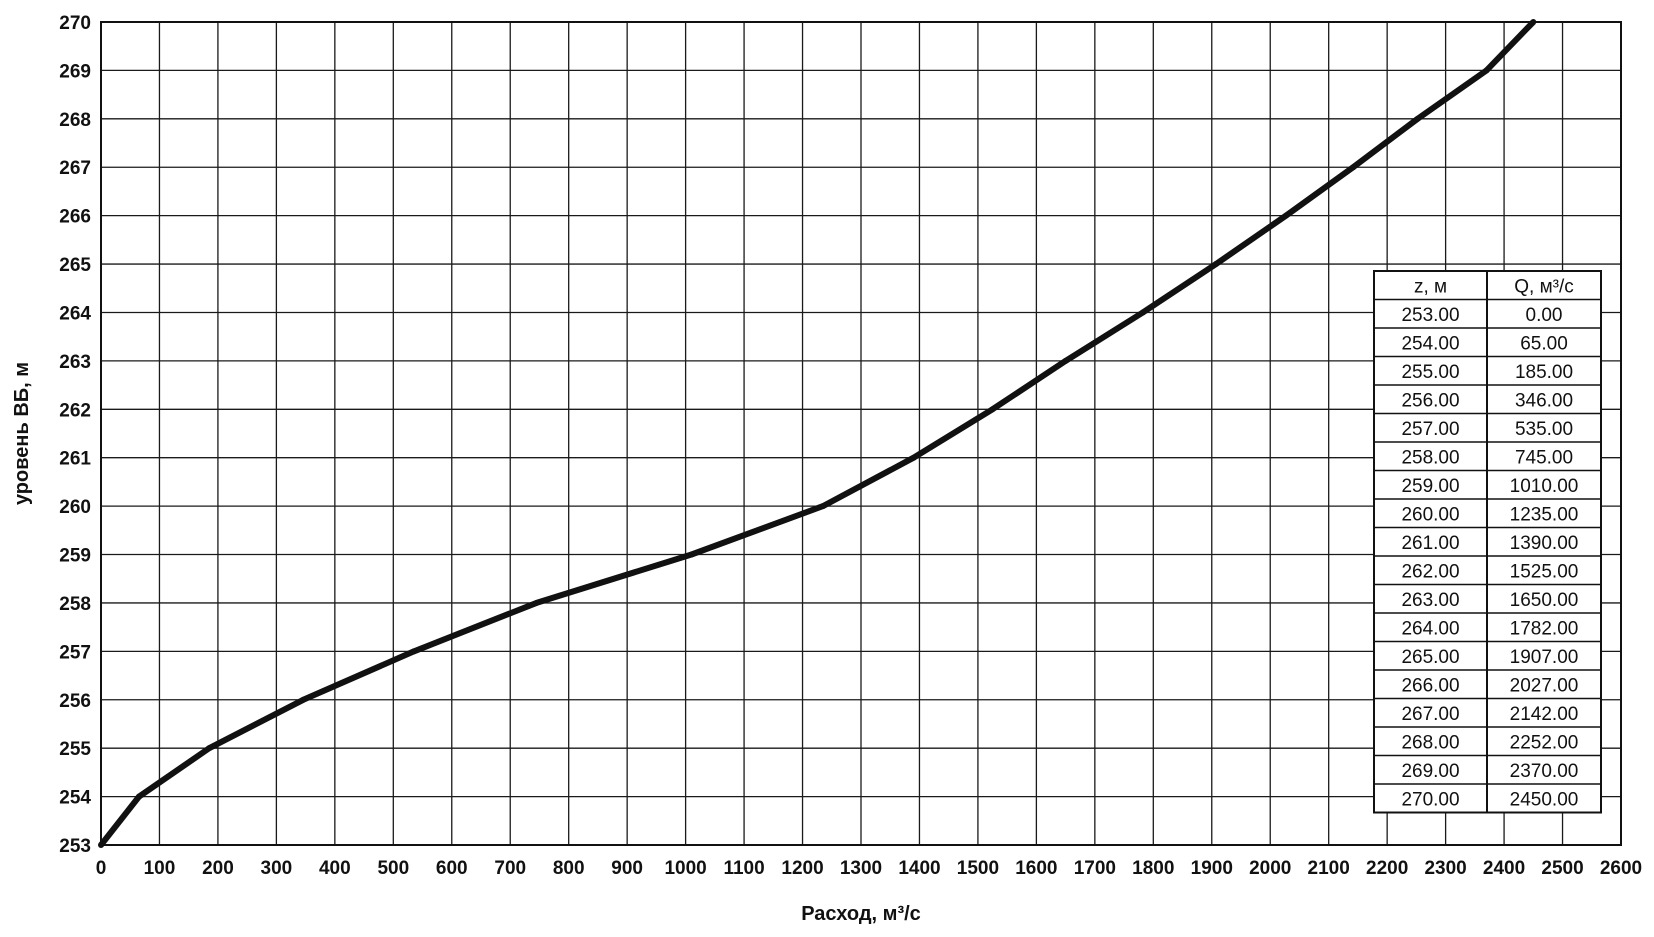 This screenshot has height=937, width=1654. Describe the element at coordinates (75, 459) in the screenshot. I see `y-tick-label-8: 261` at that location.